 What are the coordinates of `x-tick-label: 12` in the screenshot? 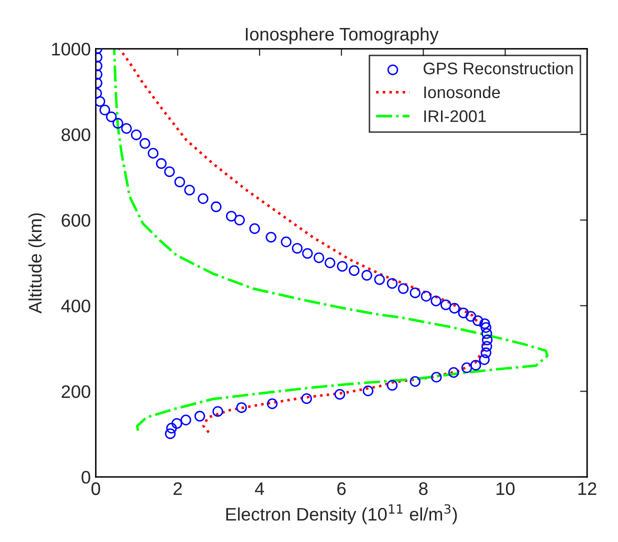 It's located at (587, 488).